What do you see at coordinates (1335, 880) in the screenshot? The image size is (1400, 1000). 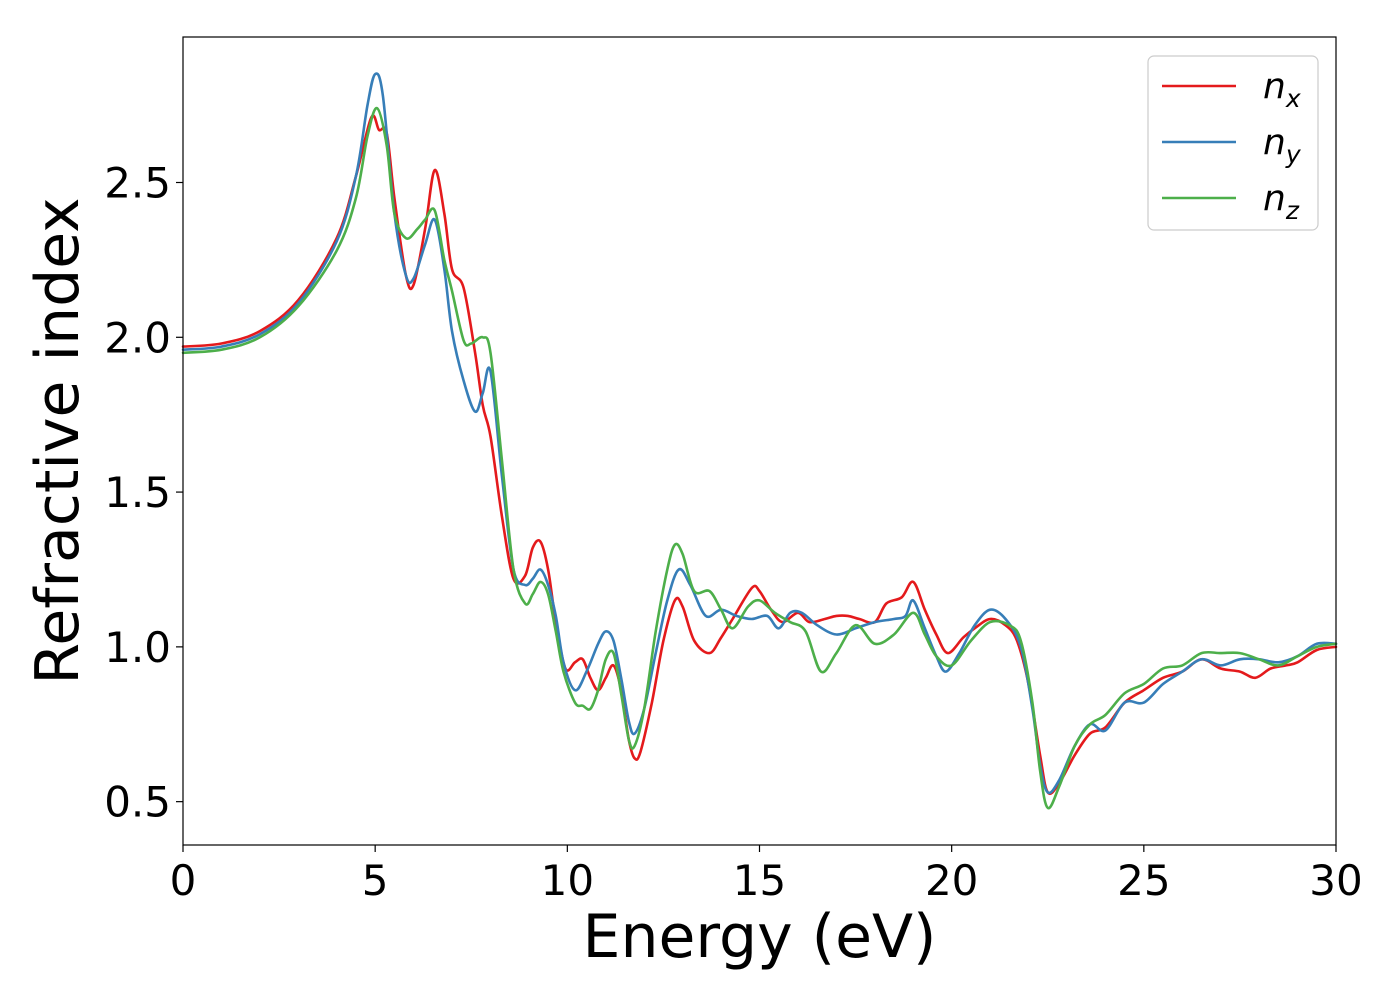 I see `x-tick-label: 30` at bounding box center [1335, 880].